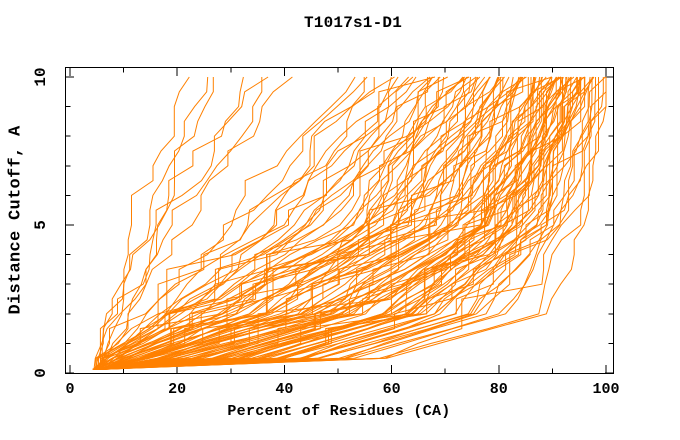 The height and width of the screenshot is (440, 680). I want to click on y-tick-label: 0, so click(41, 373).